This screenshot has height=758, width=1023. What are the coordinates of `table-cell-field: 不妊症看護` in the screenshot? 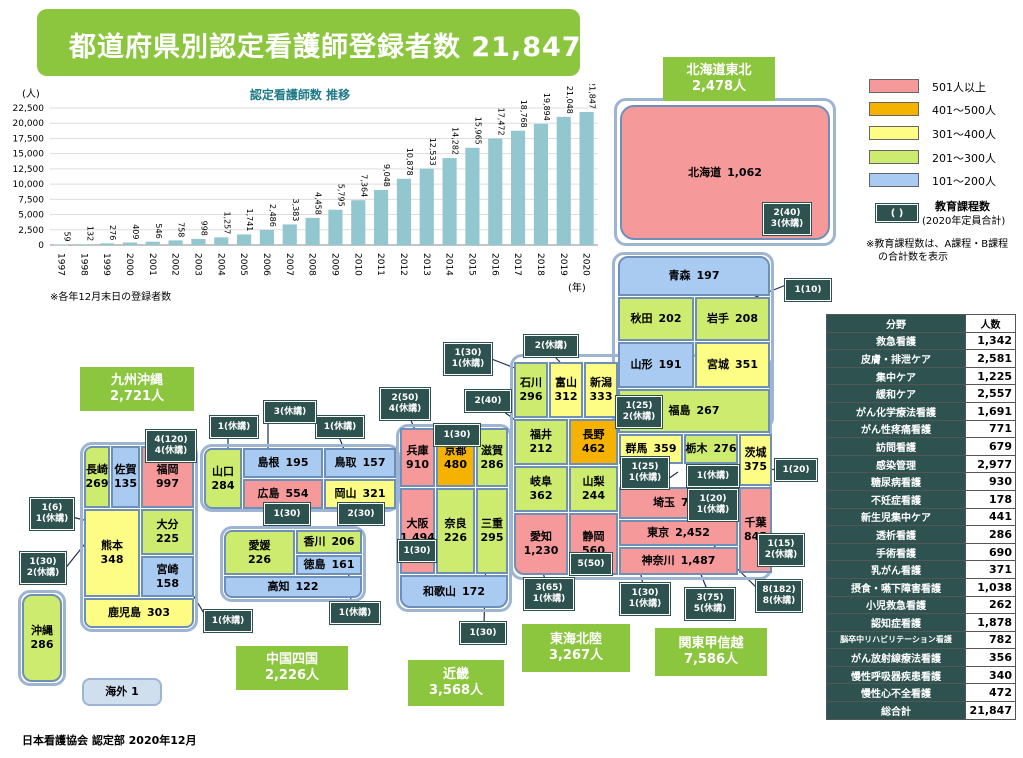 It's located at (896, 499).